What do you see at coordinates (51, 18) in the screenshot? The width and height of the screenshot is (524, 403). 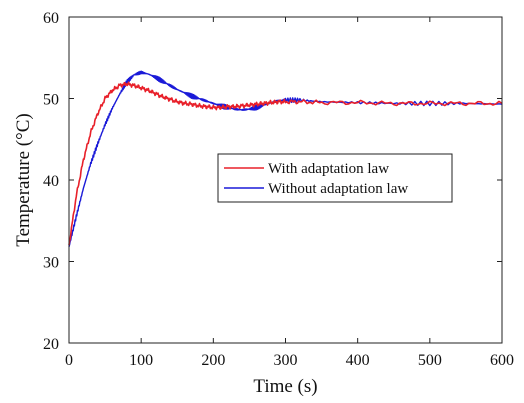 I see `y-tick-label: 60` at bounding box center [51, 18].